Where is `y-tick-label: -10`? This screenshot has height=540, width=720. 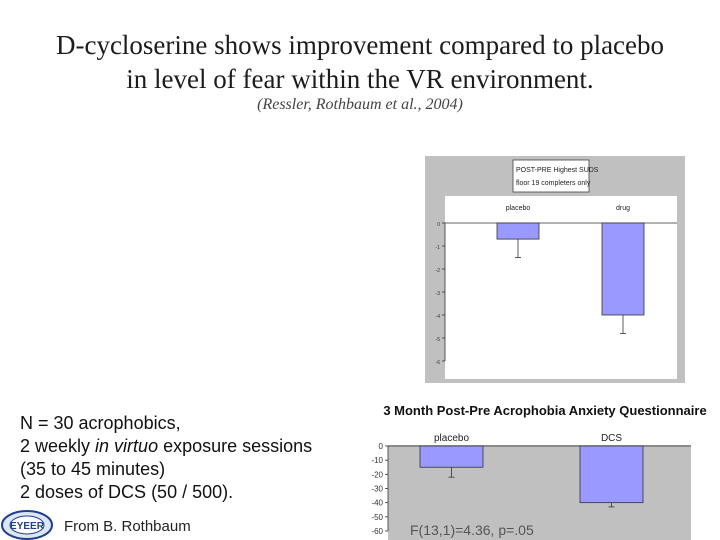
y-tick-label: -10 is located at coordinates (377, 460).